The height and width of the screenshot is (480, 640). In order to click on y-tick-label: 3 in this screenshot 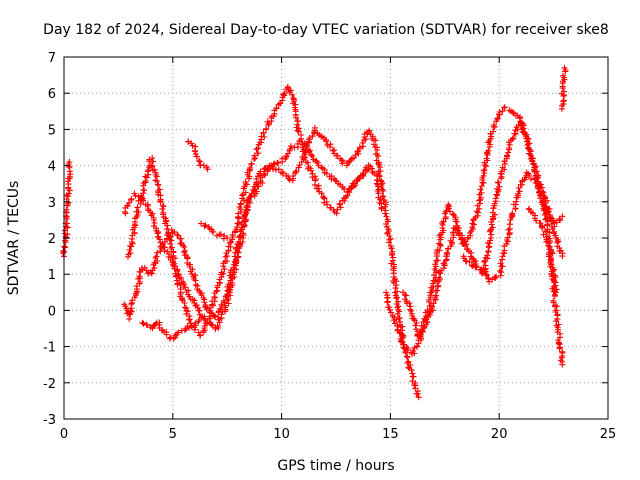, I will do `click(52, 203)`.